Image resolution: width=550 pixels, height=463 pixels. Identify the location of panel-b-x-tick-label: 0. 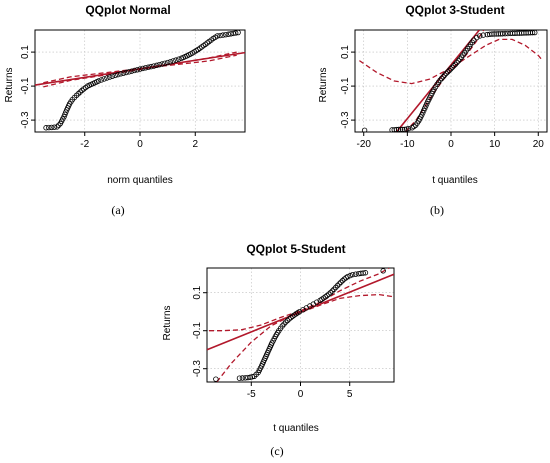
(451, 144).